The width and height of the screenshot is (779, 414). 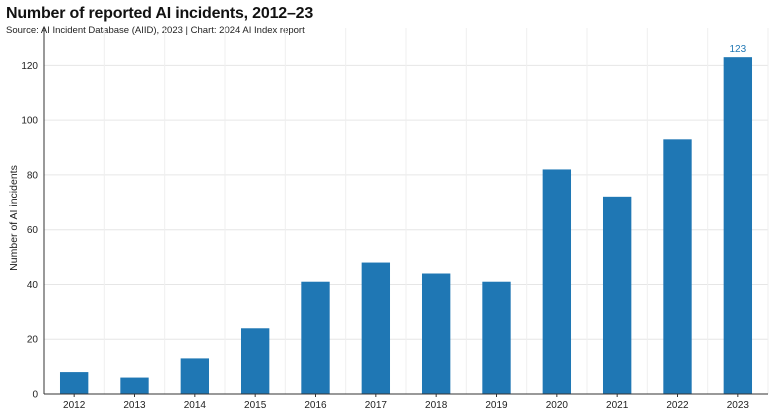 I want to click on bar-2013, so click(x=134, y=385).